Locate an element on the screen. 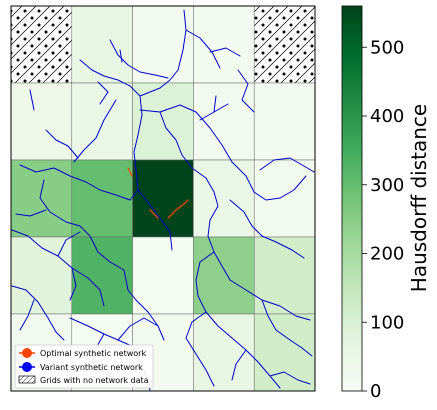 Image resolution: width=437 pixels, height=410 pixels. colorbar-gradient is located at coordinates (352, 198).